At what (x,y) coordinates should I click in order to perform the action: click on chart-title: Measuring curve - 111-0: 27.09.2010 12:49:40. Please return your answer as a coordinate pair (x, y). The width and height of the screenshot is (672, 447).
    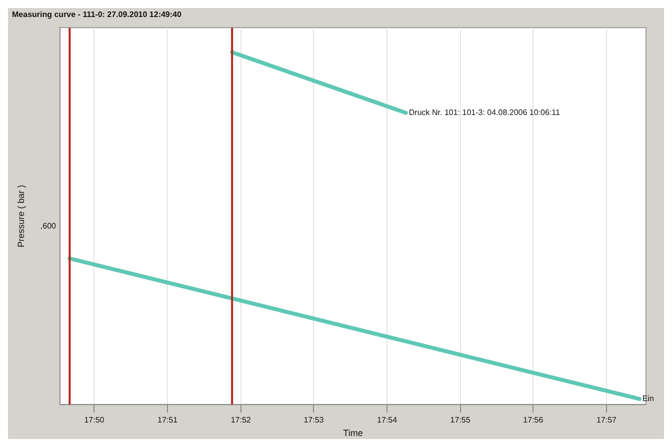
    Looking at the image, I should click on (97, 15).